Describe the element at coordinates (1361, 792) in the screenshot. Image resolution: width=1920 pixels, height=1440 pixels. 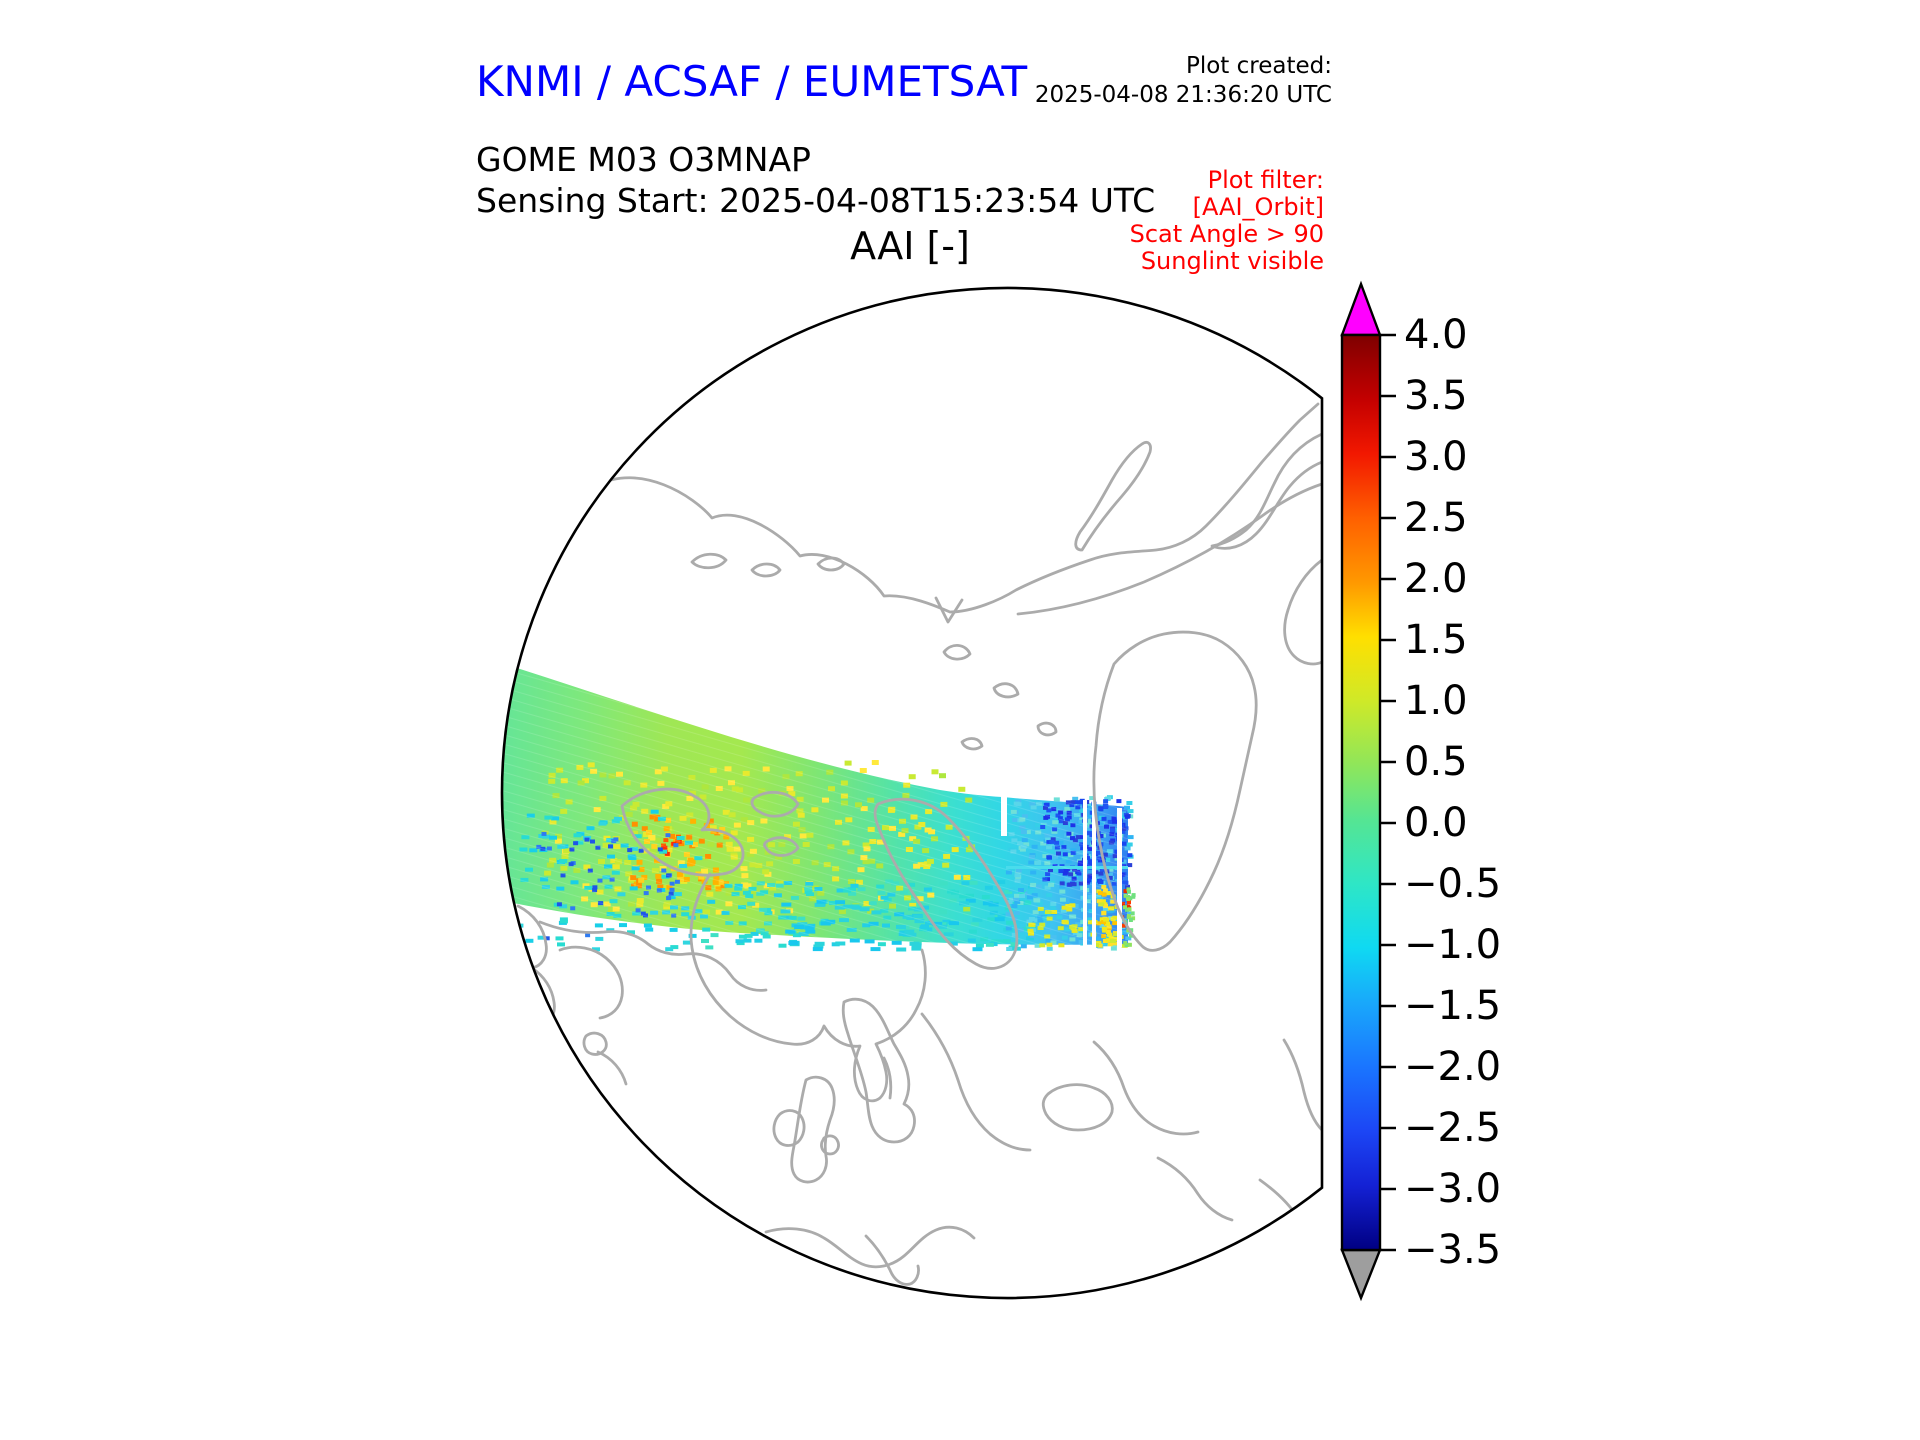
I see `colorbar-gradient-bar` at that location.